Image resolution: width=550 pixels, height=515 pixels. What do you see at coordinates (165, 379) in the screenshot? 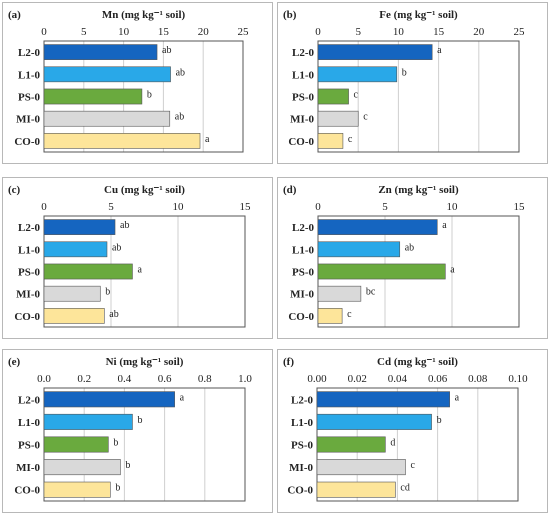
I see `x-tick-label: 0.6` at bounding box center [165, 379].